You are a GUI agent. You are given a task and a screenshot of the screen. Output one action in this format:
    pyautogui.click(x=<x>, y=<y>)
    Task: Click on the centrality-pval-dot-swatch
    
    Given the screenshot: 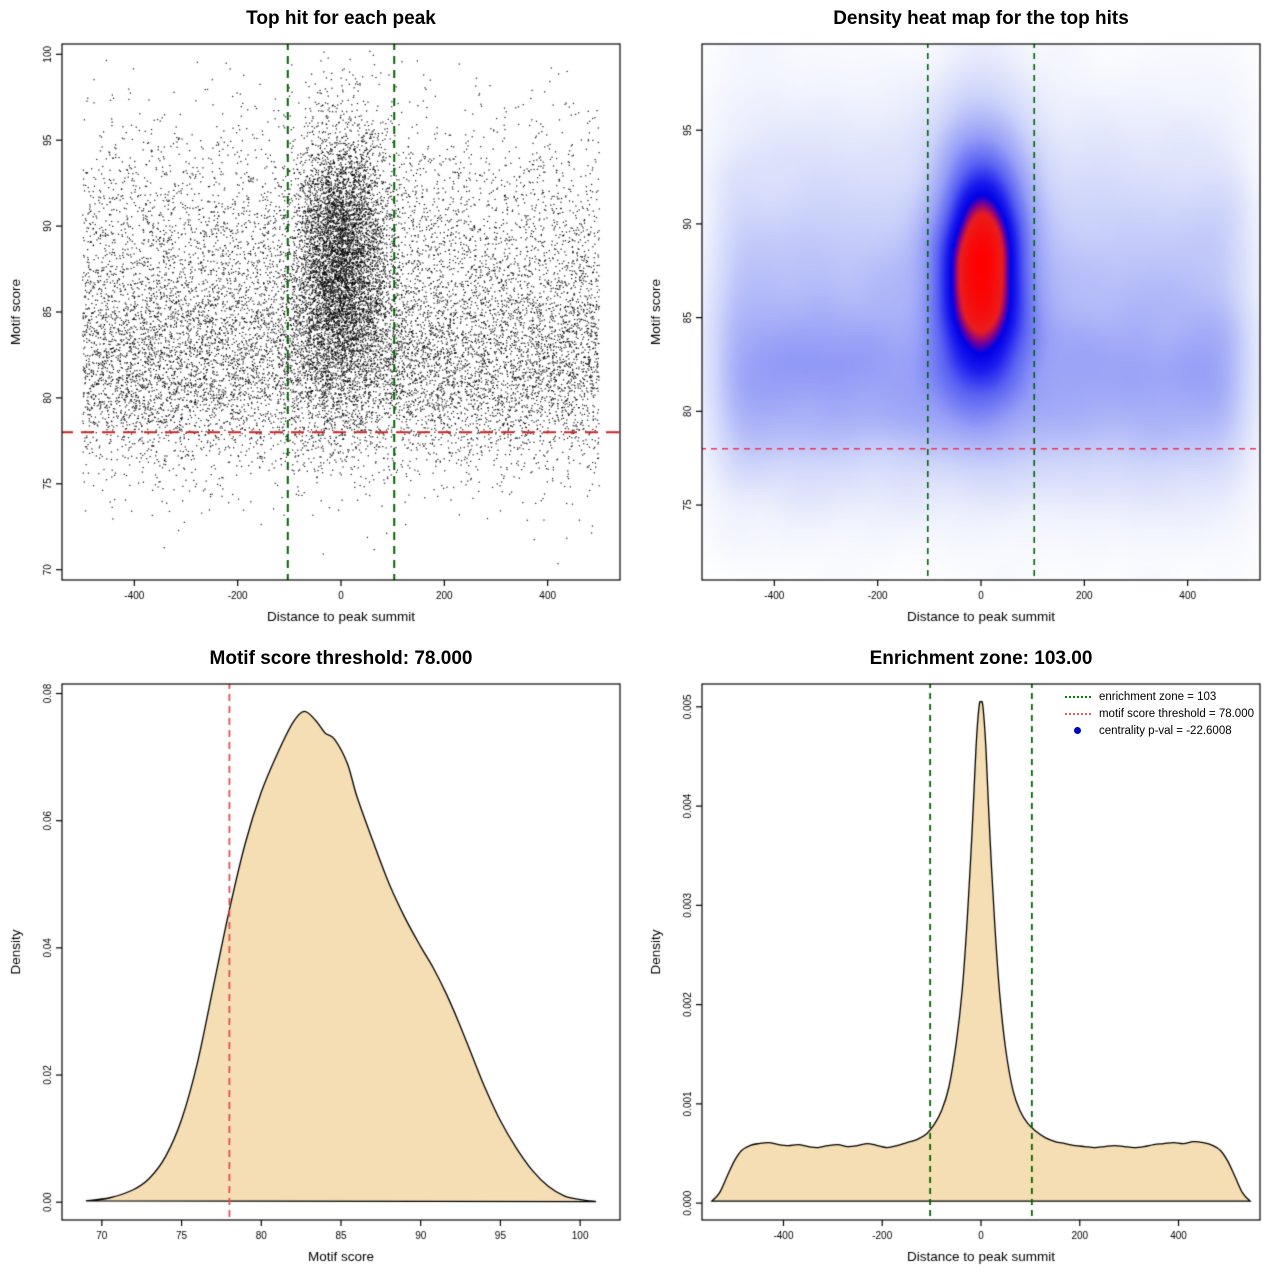 What is the action you would take?
    pyautogui.click(x=1078, y=730)
    